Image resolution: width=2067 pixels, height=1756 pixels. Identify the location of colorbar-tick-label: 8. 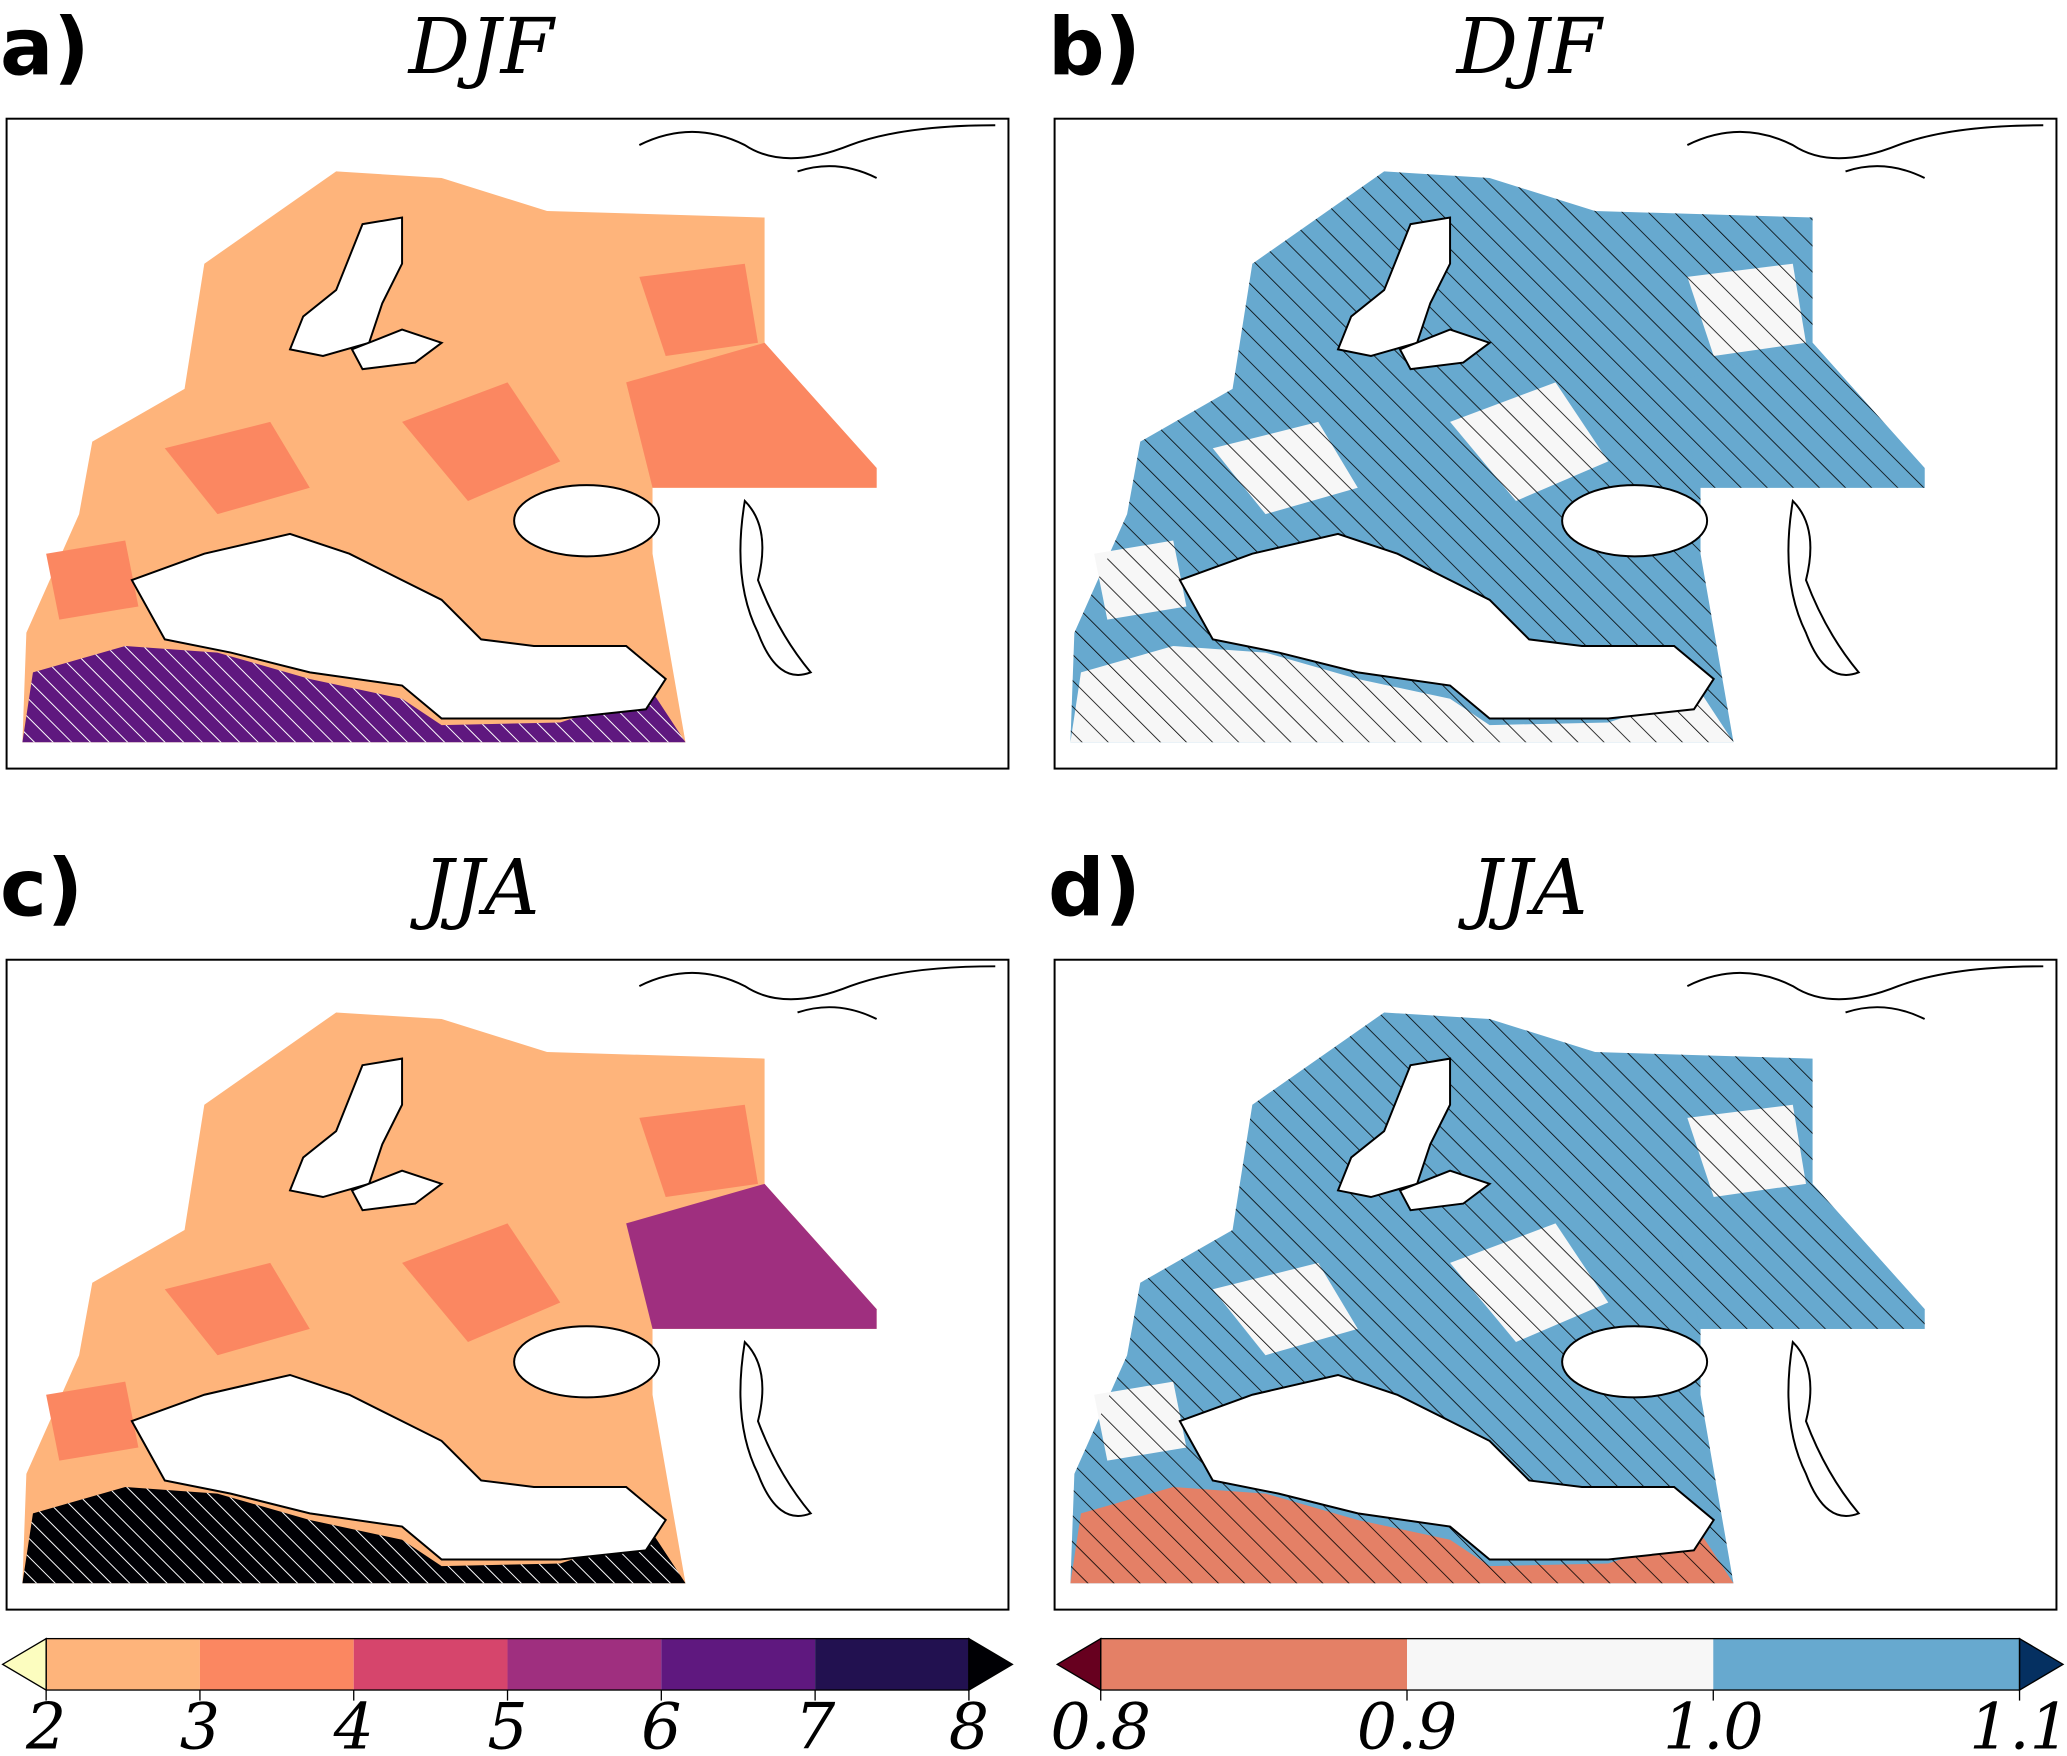
(969, 1723).